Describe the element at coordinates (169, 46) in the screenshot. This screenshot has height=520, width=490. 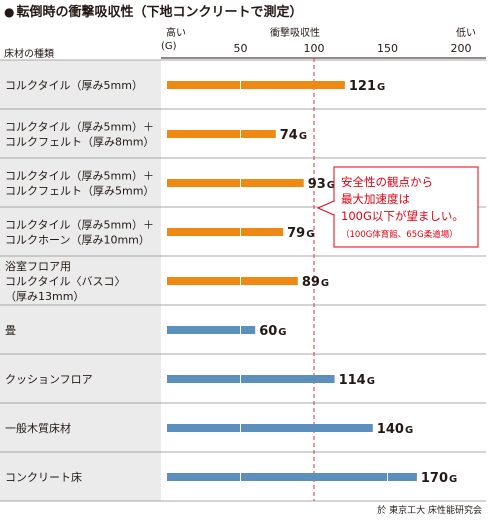
I see `unit-label: (G)` at that location.